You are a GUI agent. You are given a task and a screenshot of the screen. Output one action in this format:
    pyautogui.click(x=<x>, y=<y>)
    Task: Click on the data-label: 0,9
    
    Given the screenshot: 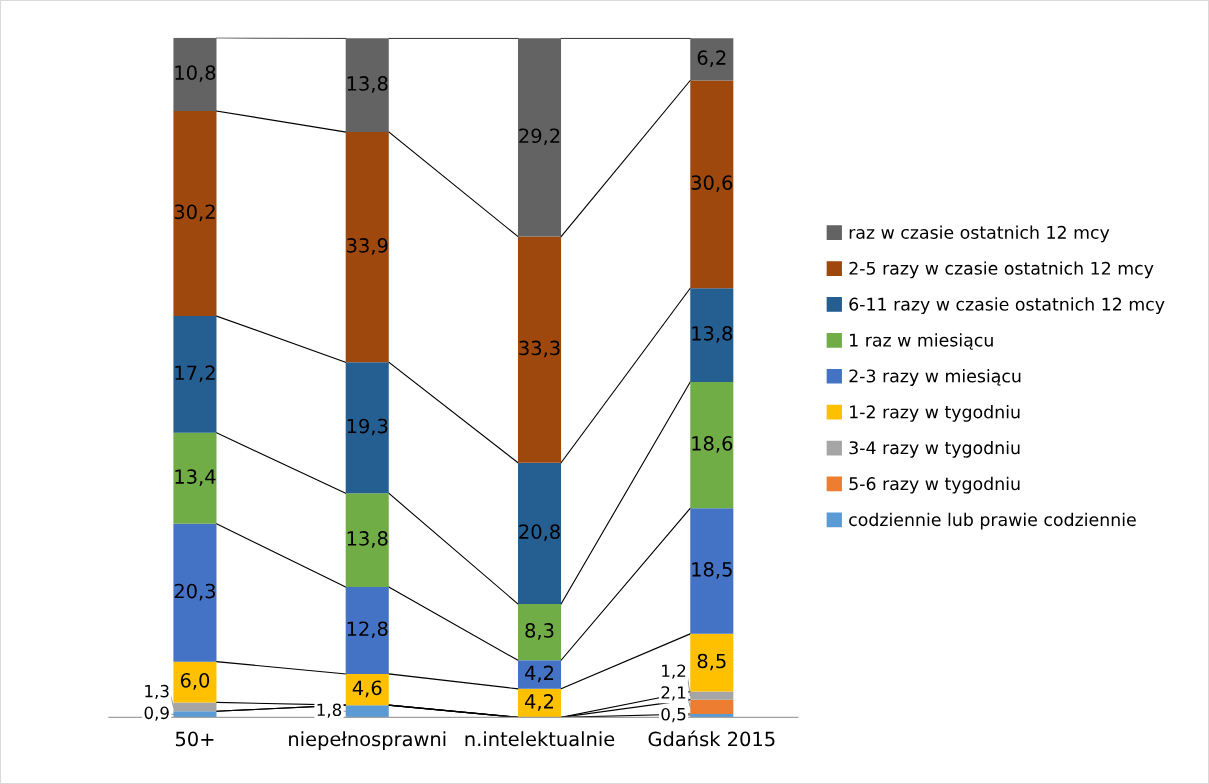 What is the action you would take?
    pyautogui.click(x=156, y=713)
    